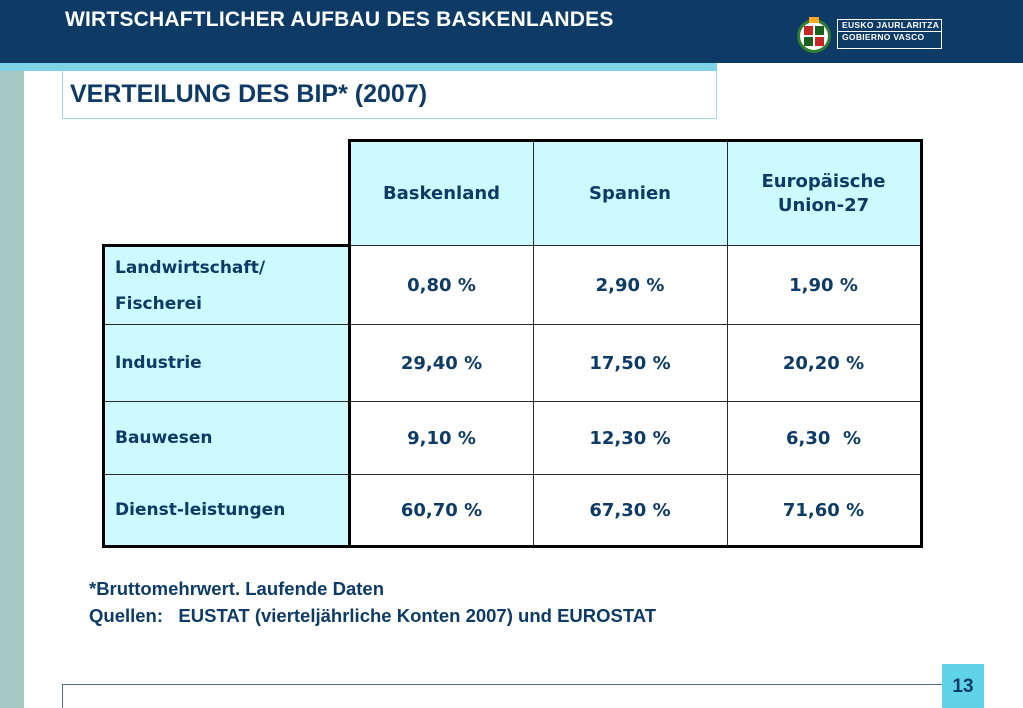 The height and width of the screenshot is (708, 1023). What do you see at coordinates (630, 511) in the screenshot?
I see `table-cell: 67,30 %` at bounding box center [630, 511].